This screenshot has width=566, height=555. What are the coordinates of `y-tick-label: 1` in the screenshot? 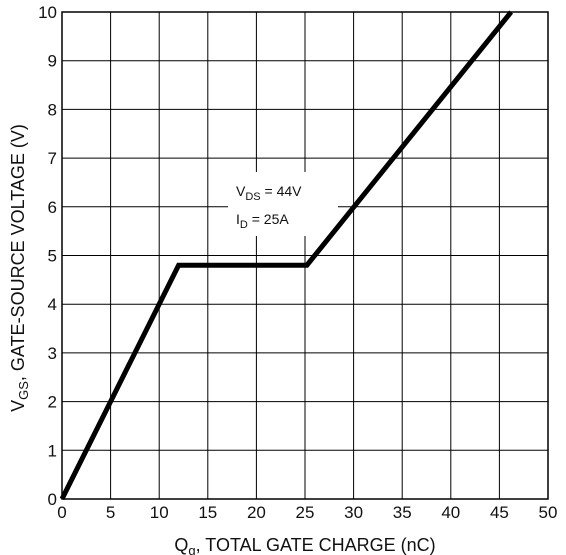 It's located at (52, 450).